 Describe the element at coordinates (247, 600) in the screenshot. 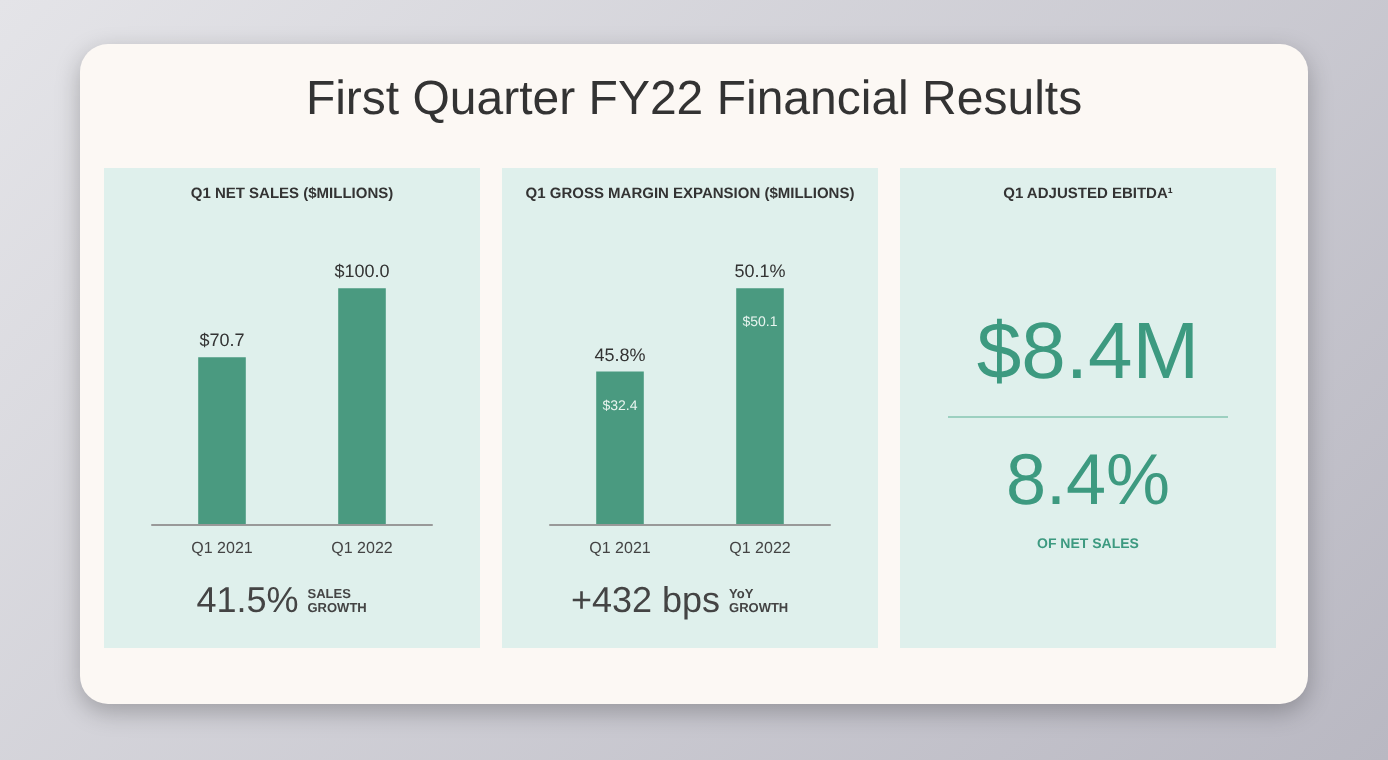

I see `text: 41.5%` at that location.